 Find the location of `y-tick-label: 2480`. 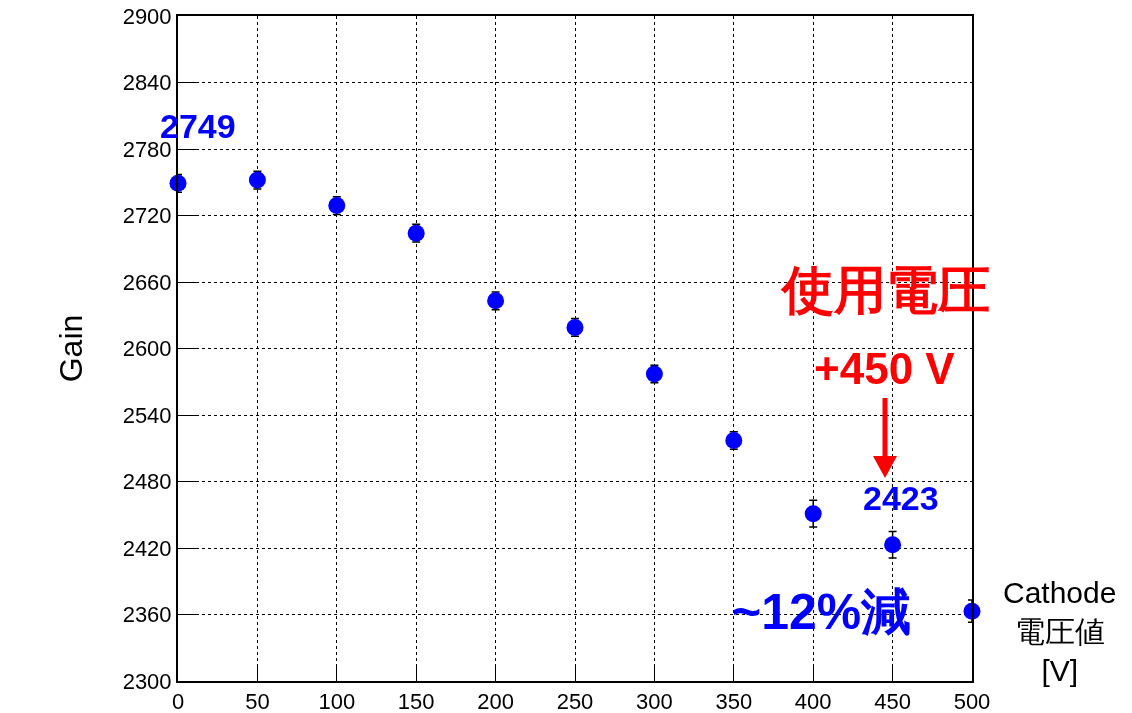

y-tick-label: 2480 is located at coordinates (147, 482).